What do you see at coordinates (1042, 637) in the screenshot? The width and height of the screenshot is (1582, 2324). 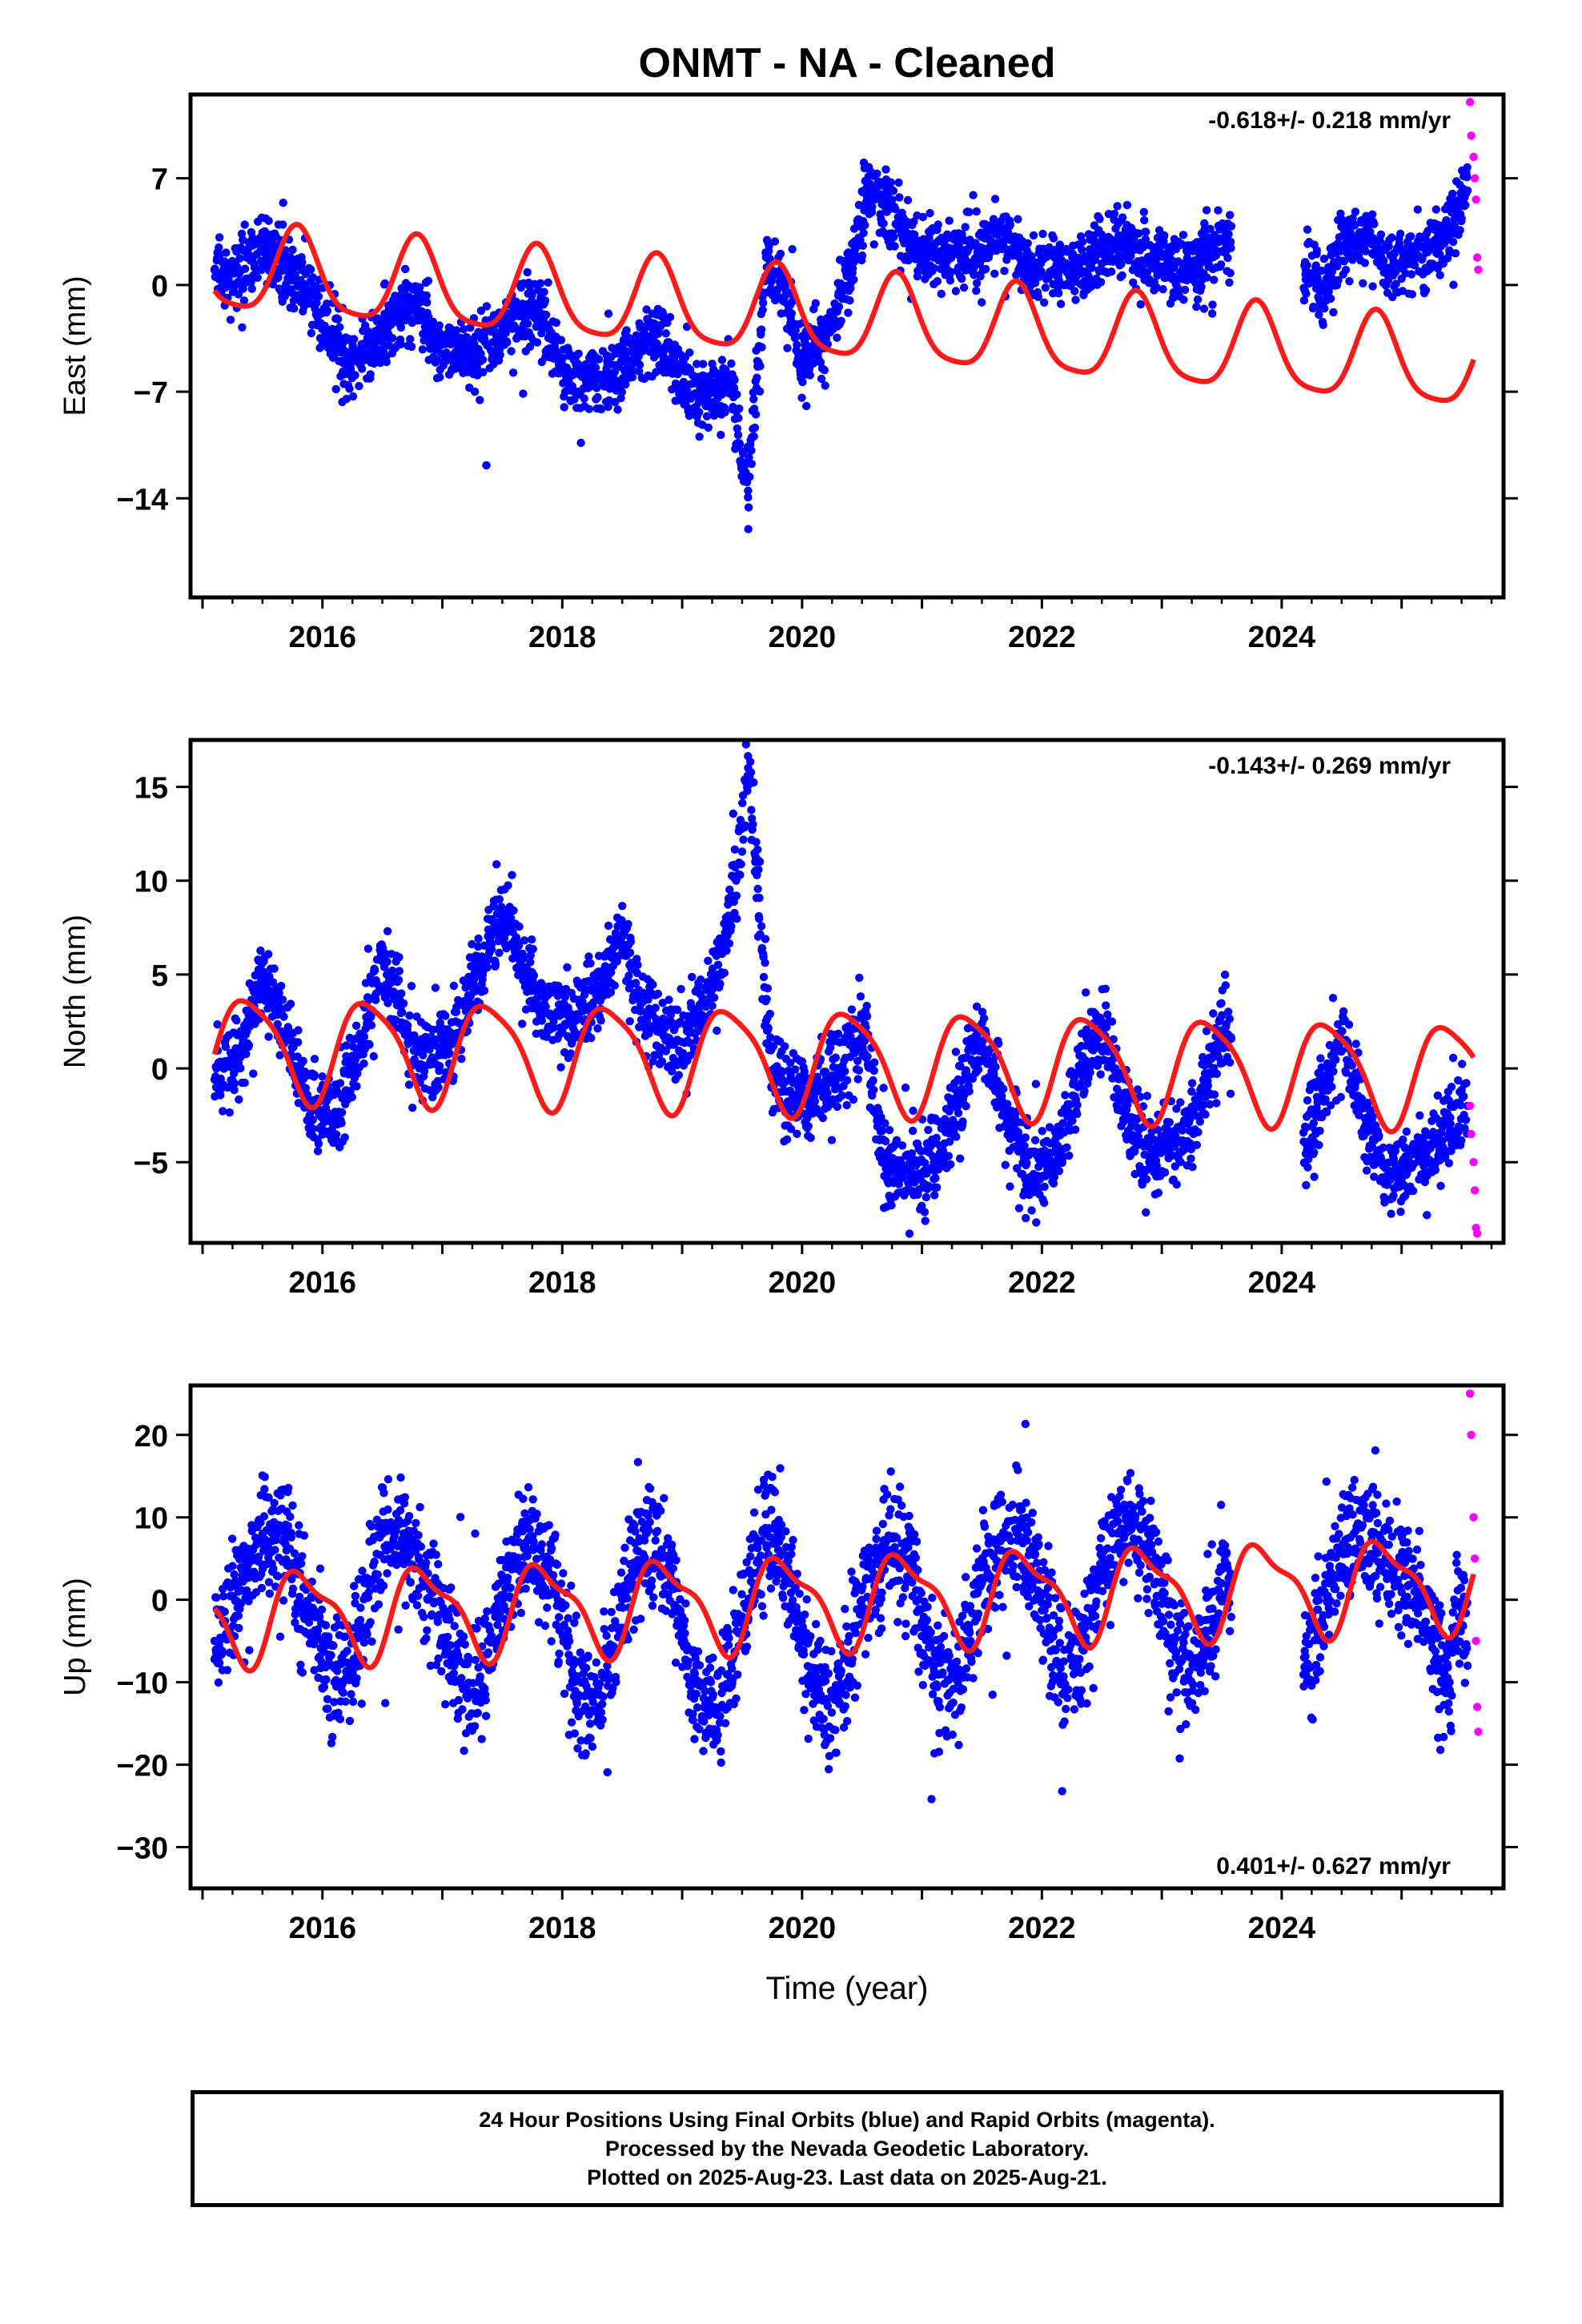 I see `east-x-tick-label: 2022` at bounding box center [1042, 637].